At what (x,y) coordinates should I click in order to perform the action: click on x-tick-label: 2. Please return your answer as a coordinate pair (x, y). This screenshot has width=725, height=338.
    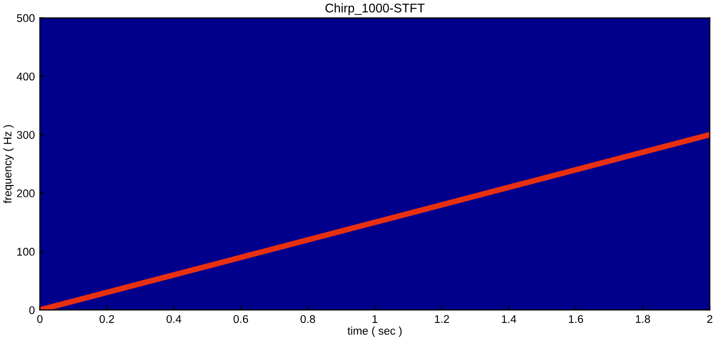
    Looking at the image, I should click on (709, 319).